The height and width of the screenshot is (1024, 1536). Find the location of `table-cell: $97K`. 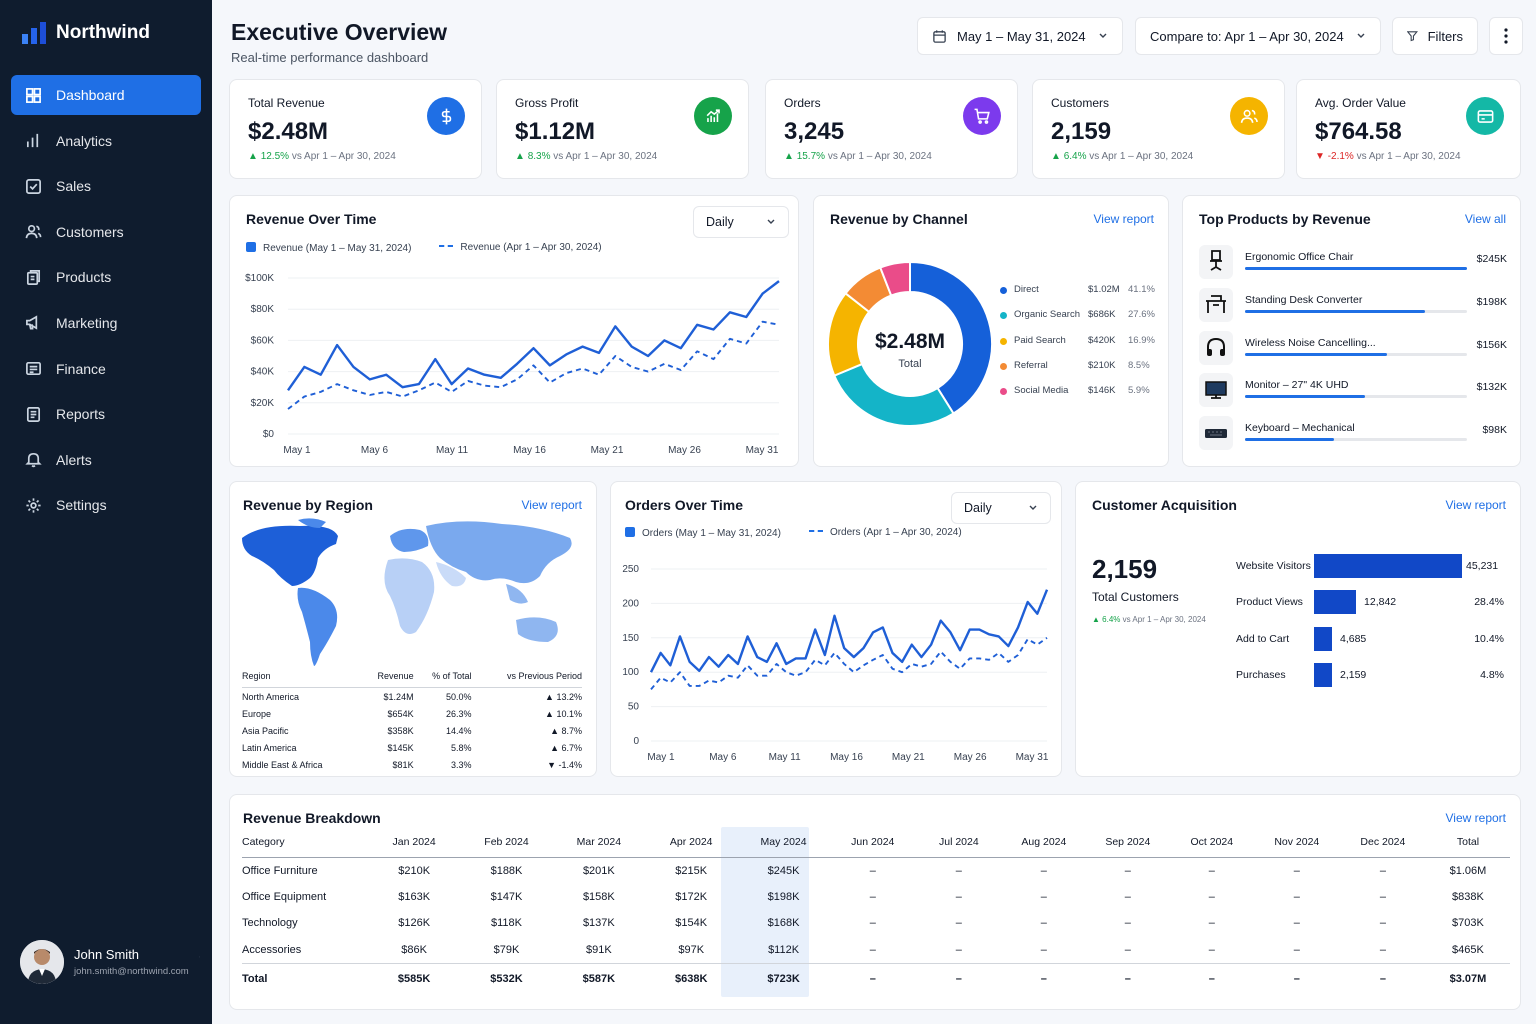

table-cell: $97K is located at coordinates (691, 949).